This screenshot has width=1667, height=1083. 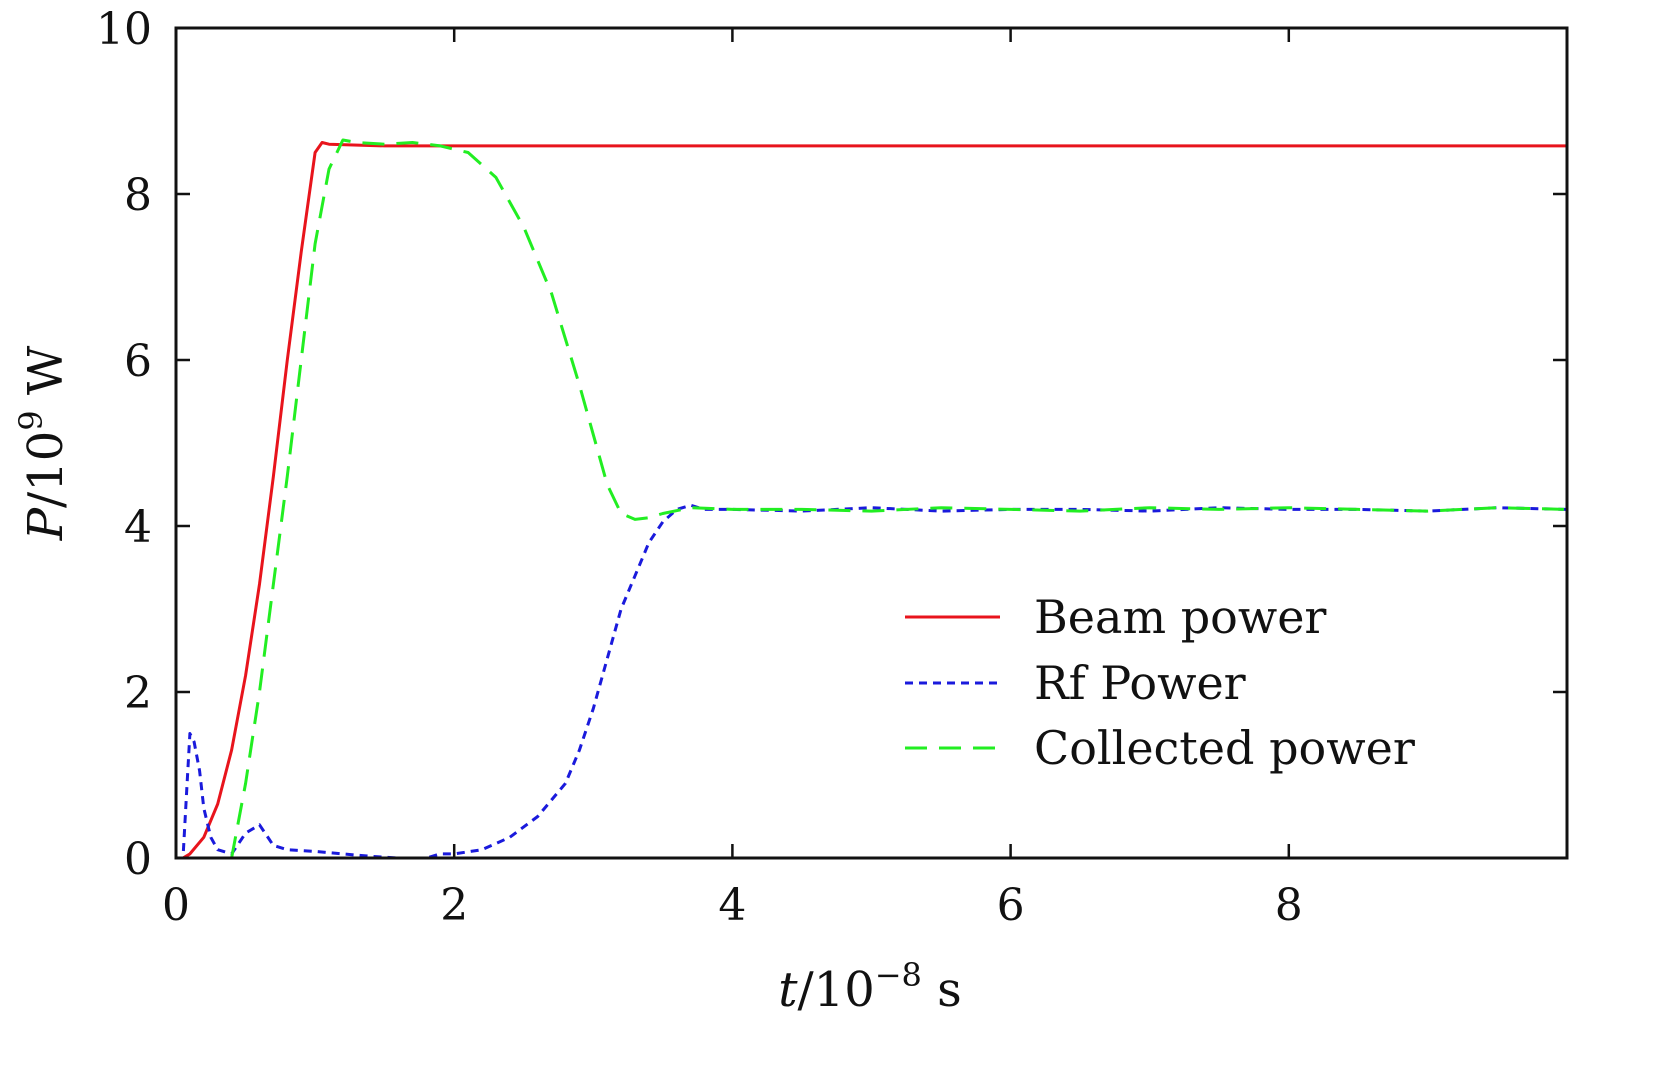 I want to click on legend-label-beam-power: Beam power, so click(x=1180, y=617).